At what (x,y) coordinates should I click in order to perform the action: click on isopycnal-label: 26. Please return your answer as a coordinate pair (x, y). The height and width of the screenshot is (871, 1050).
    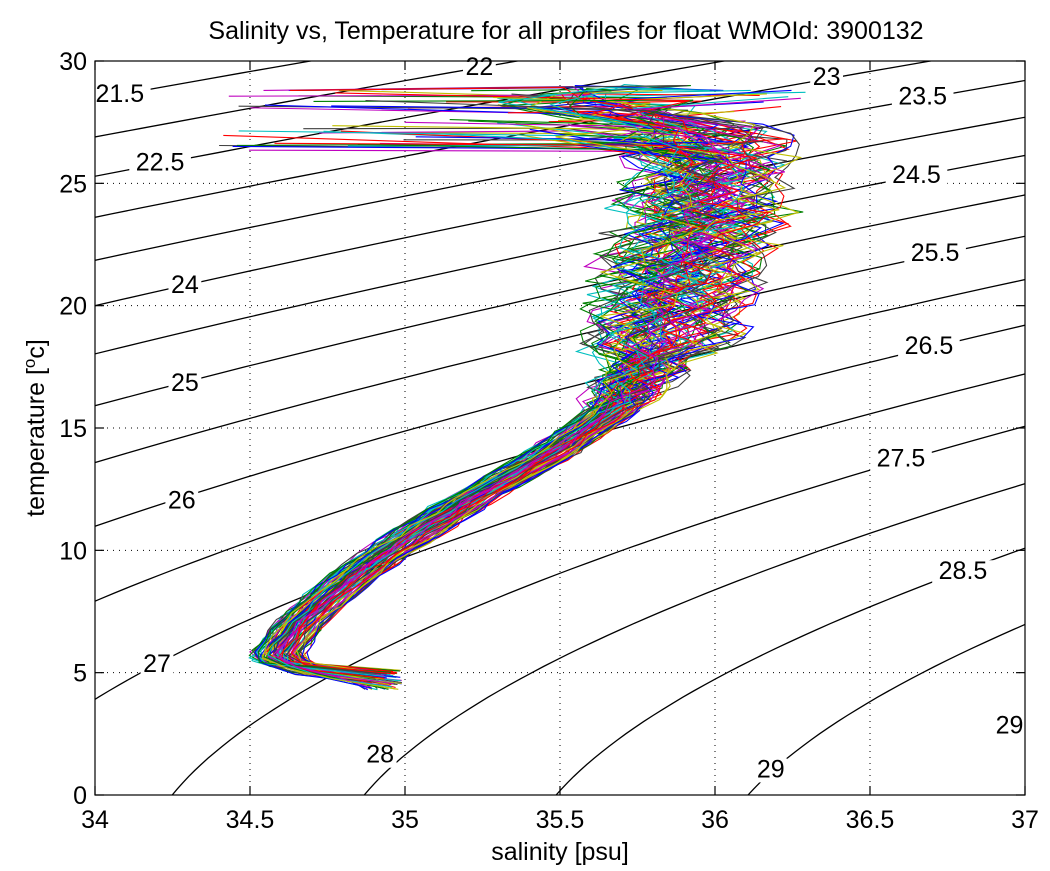
    Looking at the image, I should click on (182, 500).